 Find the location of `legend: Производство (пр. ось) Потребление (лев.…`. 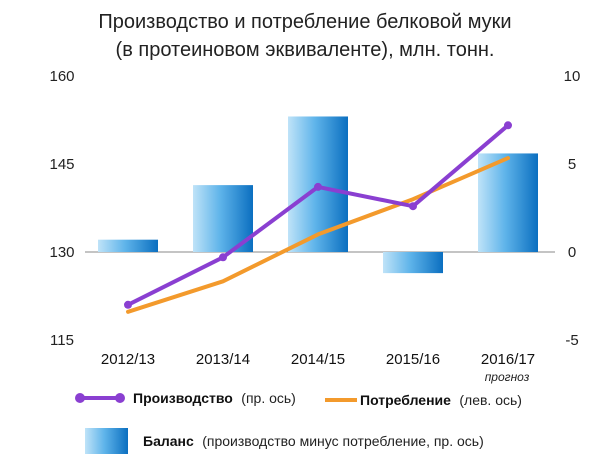

legend: Производство (пр. ось) Потребление (лев.… is located at coordinates (298, 422).